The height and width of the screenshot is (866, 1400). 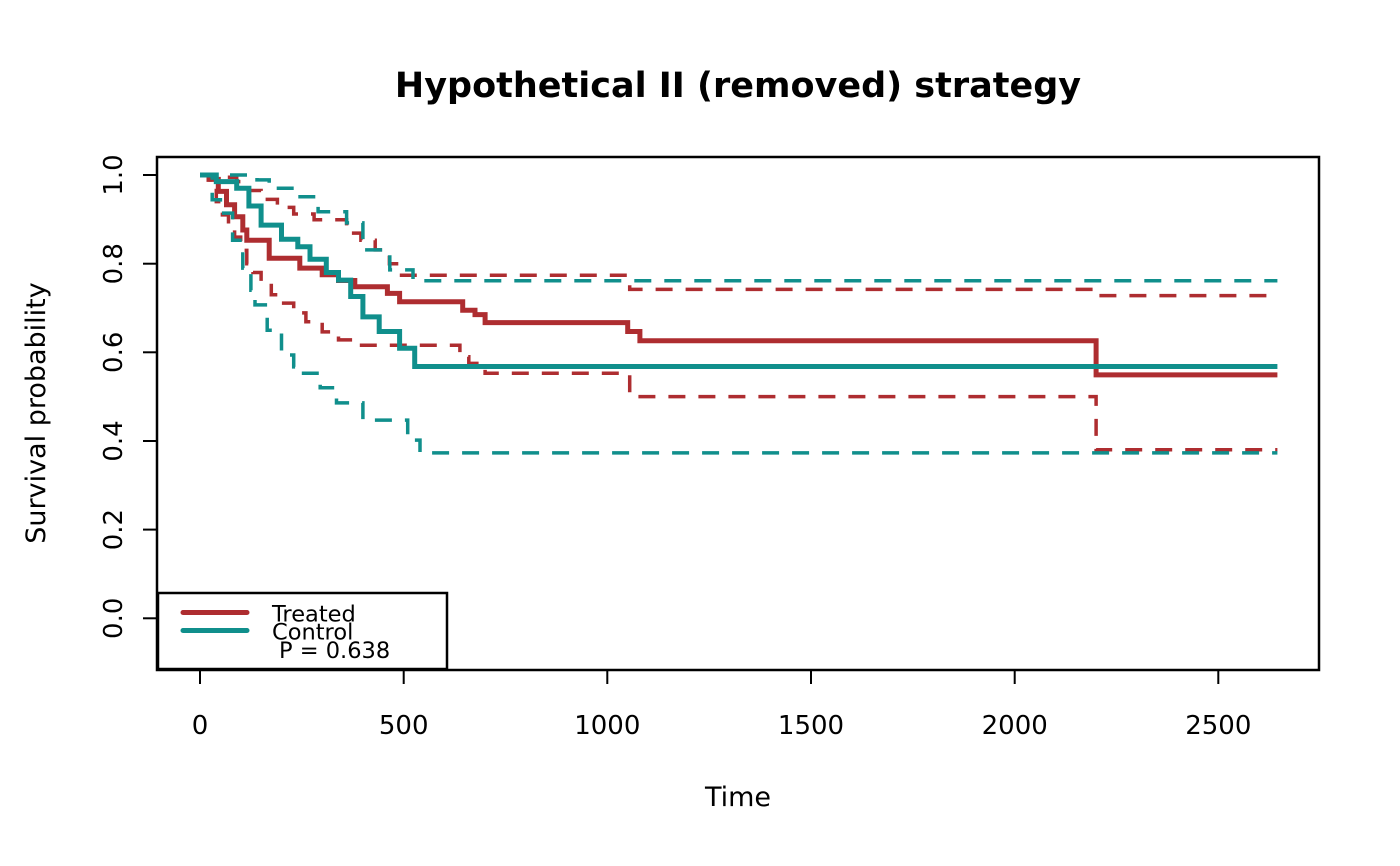 I want to click on x-tick-label: 0, so click(x=200, y=726).